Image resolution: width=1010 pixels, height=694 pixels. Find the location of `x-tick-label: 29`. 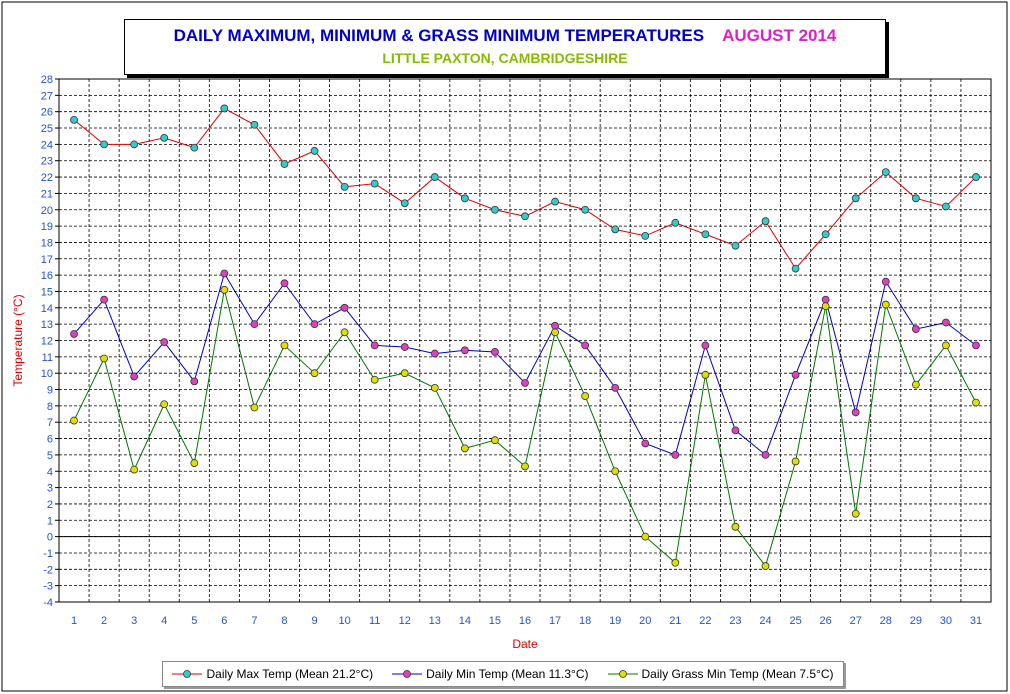

x-tick-label: 29 is located at coordinates (916, 621).